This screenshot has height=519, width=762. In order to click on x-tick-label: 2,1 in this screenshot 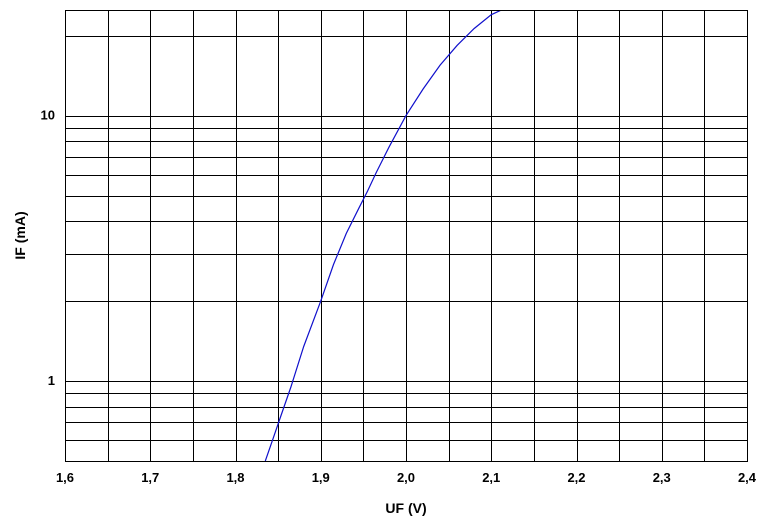, I will do `click(491, 477)`.